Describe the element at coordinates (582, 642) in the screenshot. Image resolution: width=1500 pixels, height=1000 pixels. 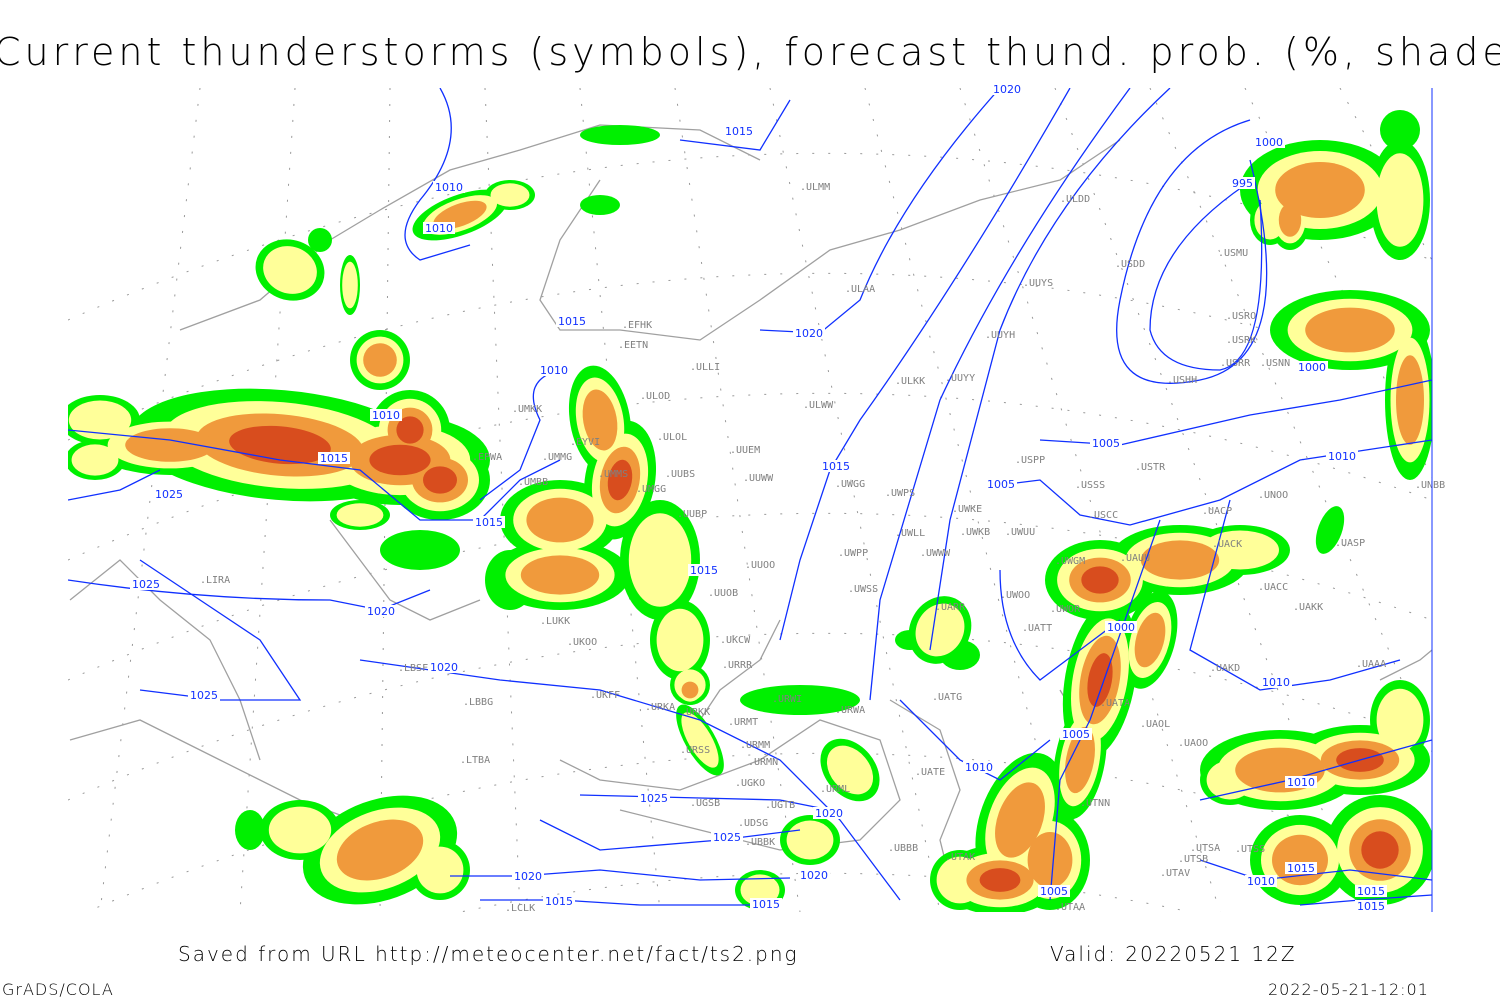
I see `station-label: .UKOO` at that location.